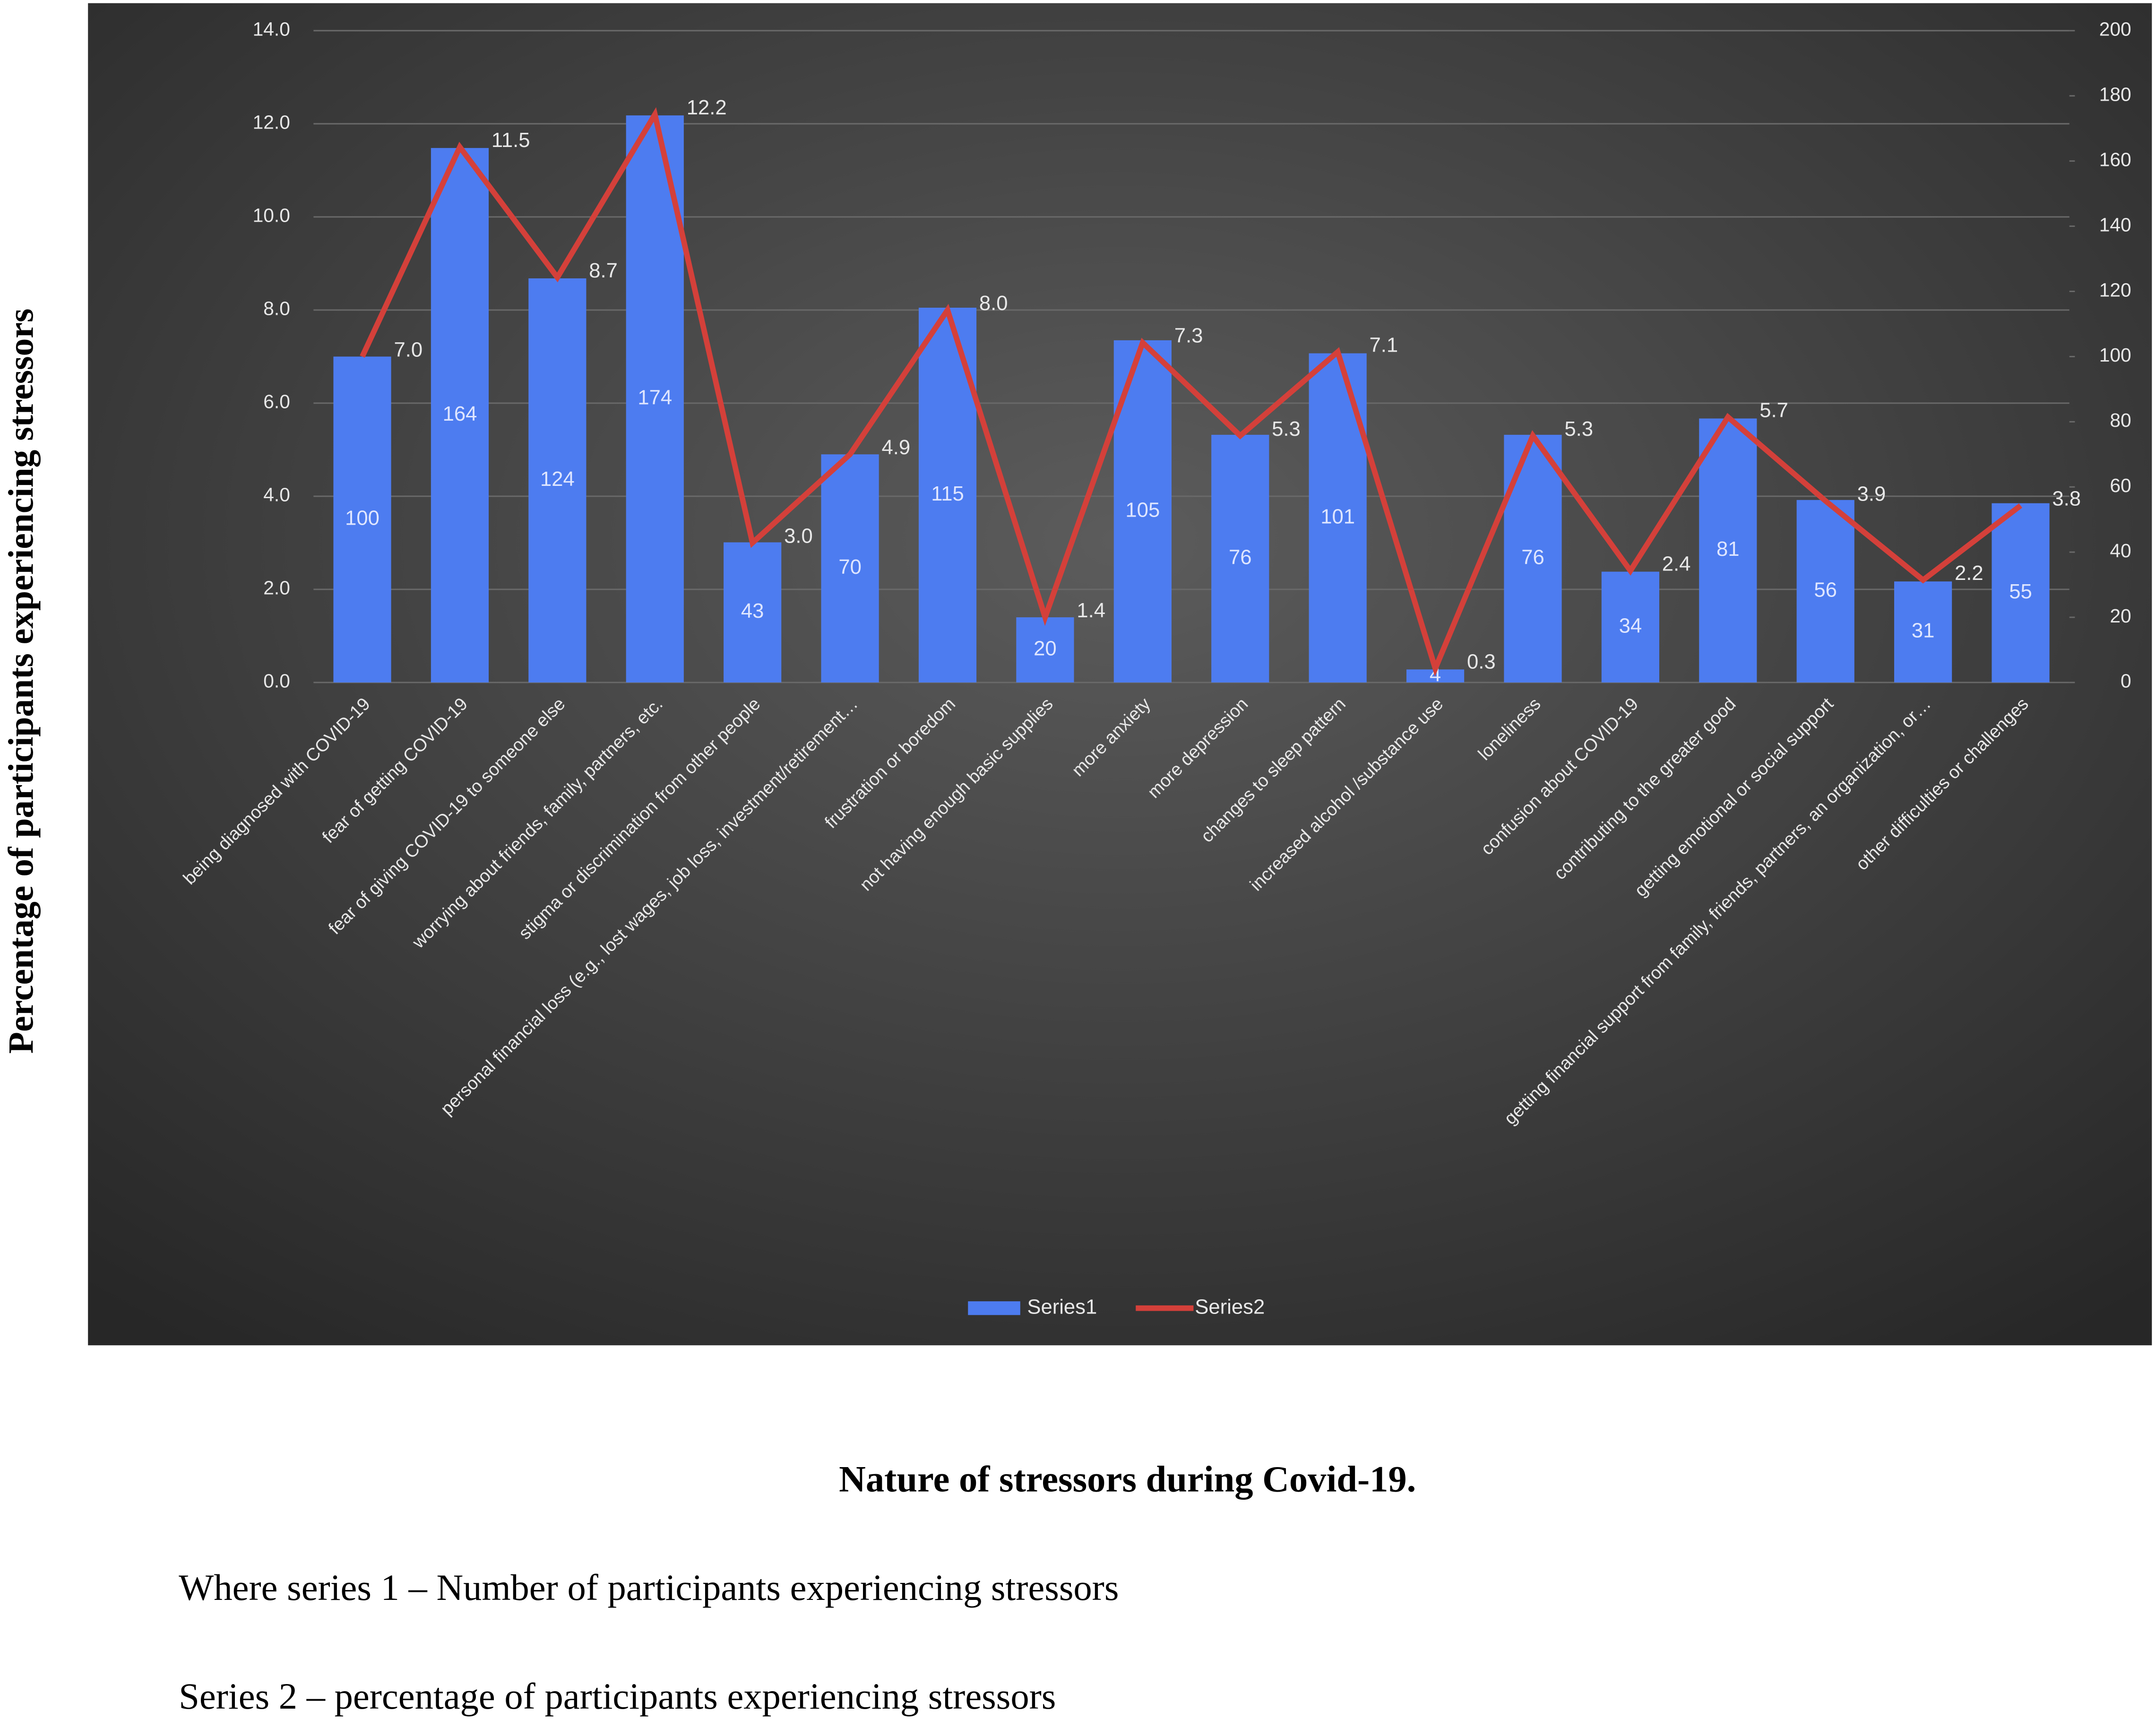 Image resolution: width=2156 pixels, height=1728 pixels. What do you see at coordinates (1143, 509) in the screenshot?
I see `bar-value-label: 105` at bounding box center [1143, 509].